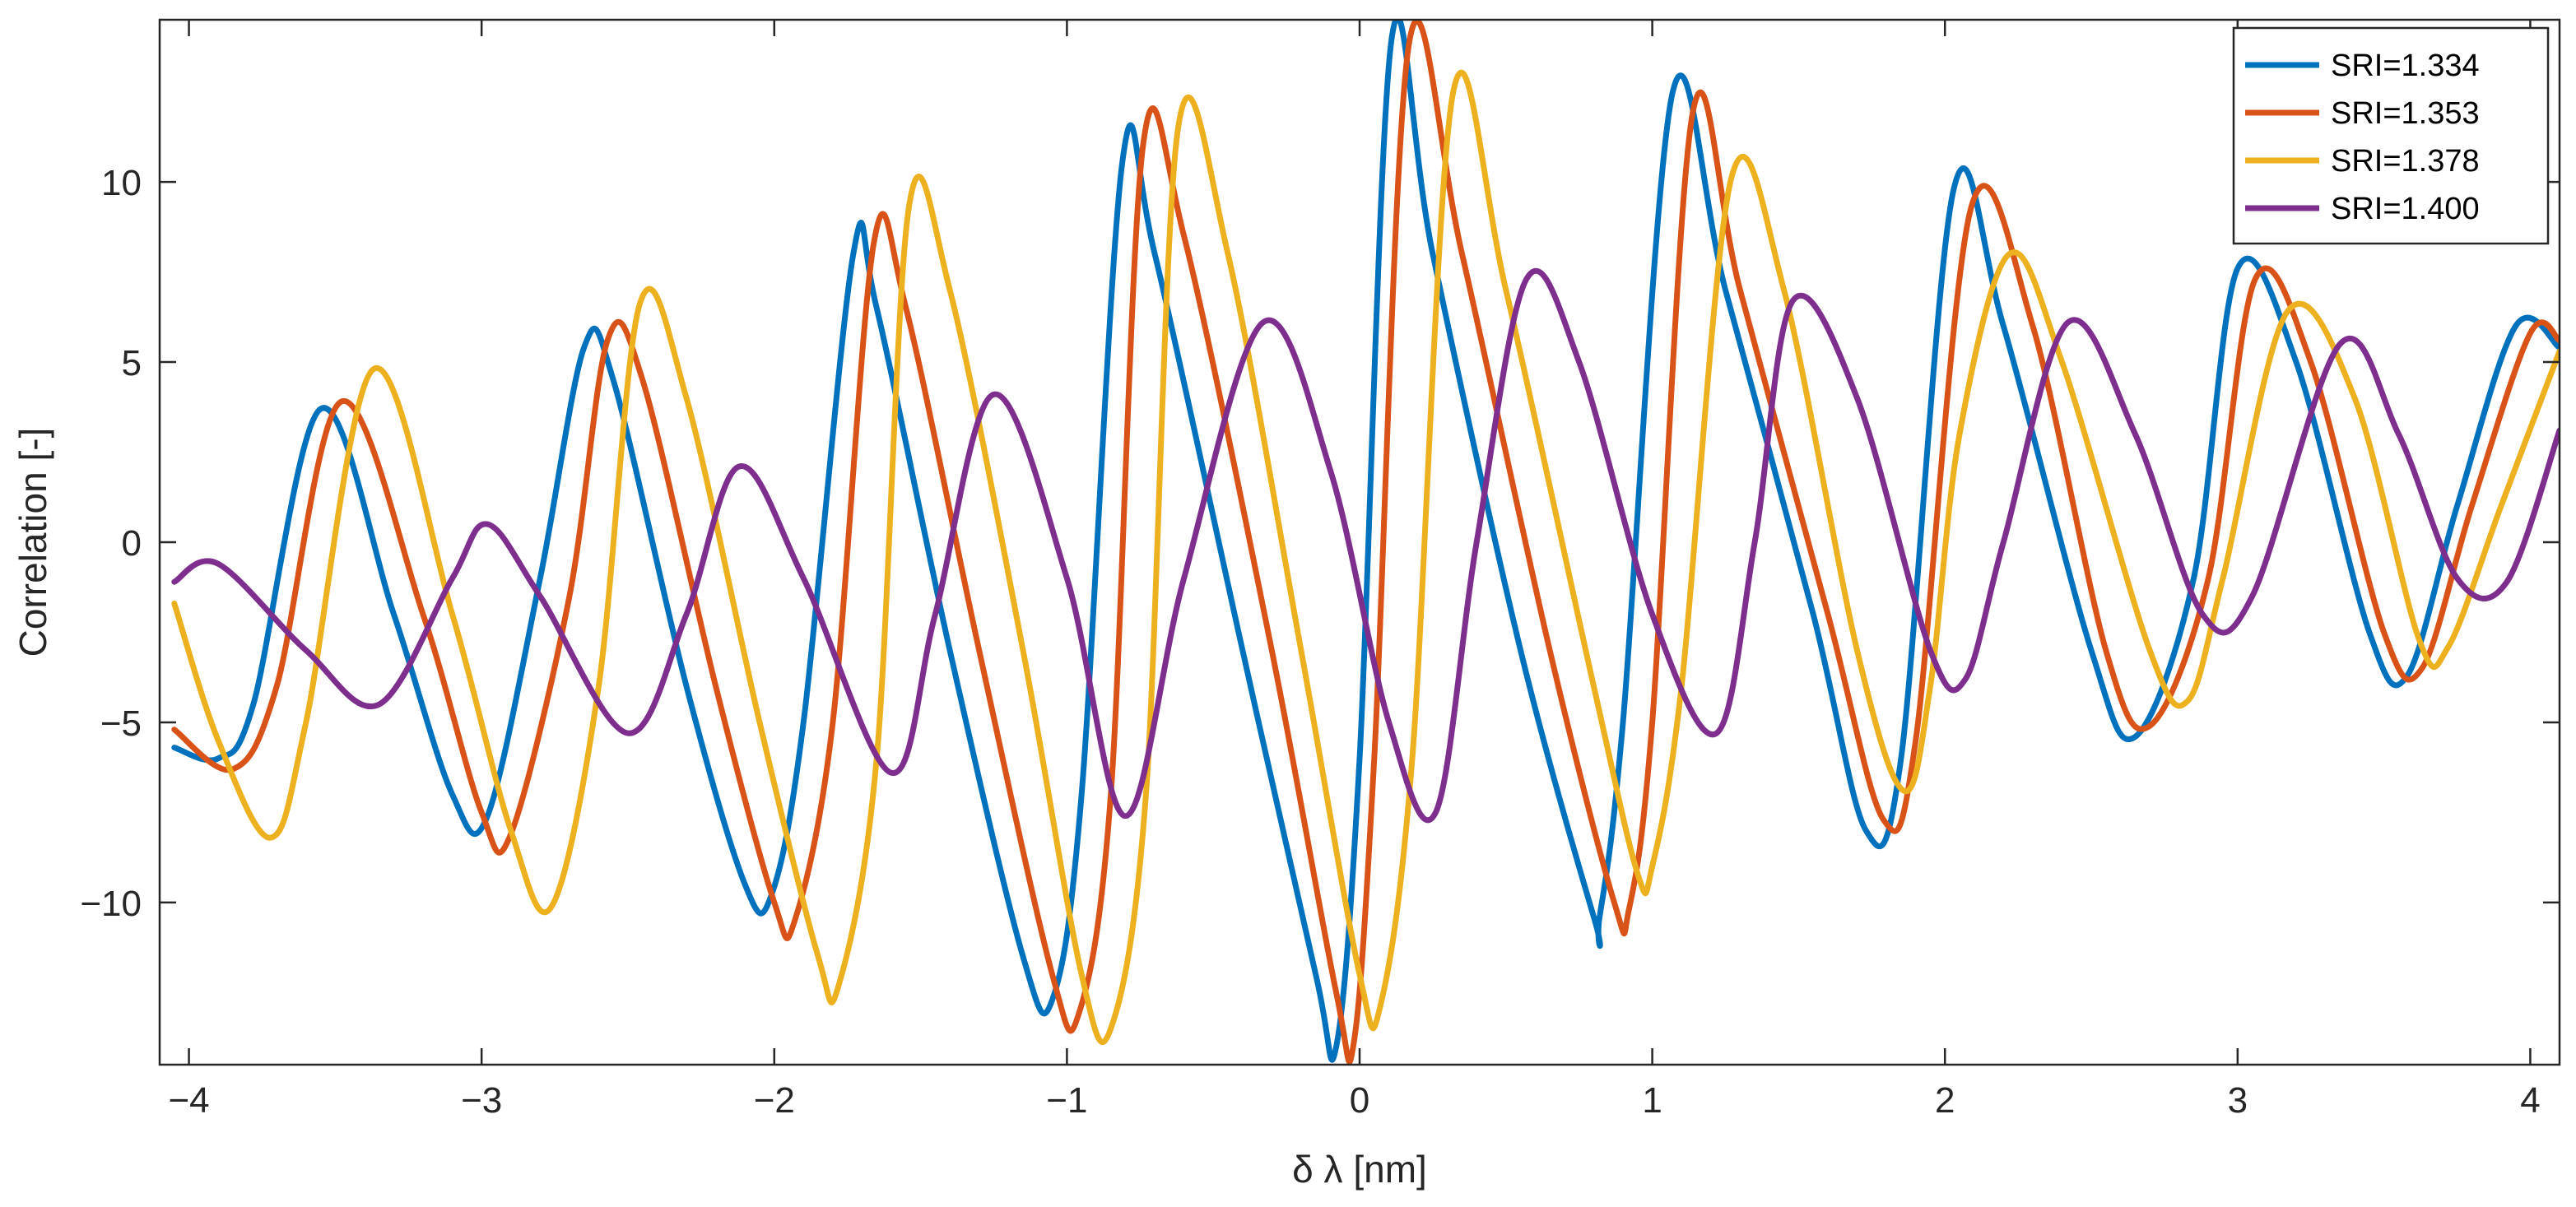 This screenshot has width=2576, height=1207. Describe the element at coordinates (1945, 1100) in the screenshot. I see `x-tick-label: 2` at that location.